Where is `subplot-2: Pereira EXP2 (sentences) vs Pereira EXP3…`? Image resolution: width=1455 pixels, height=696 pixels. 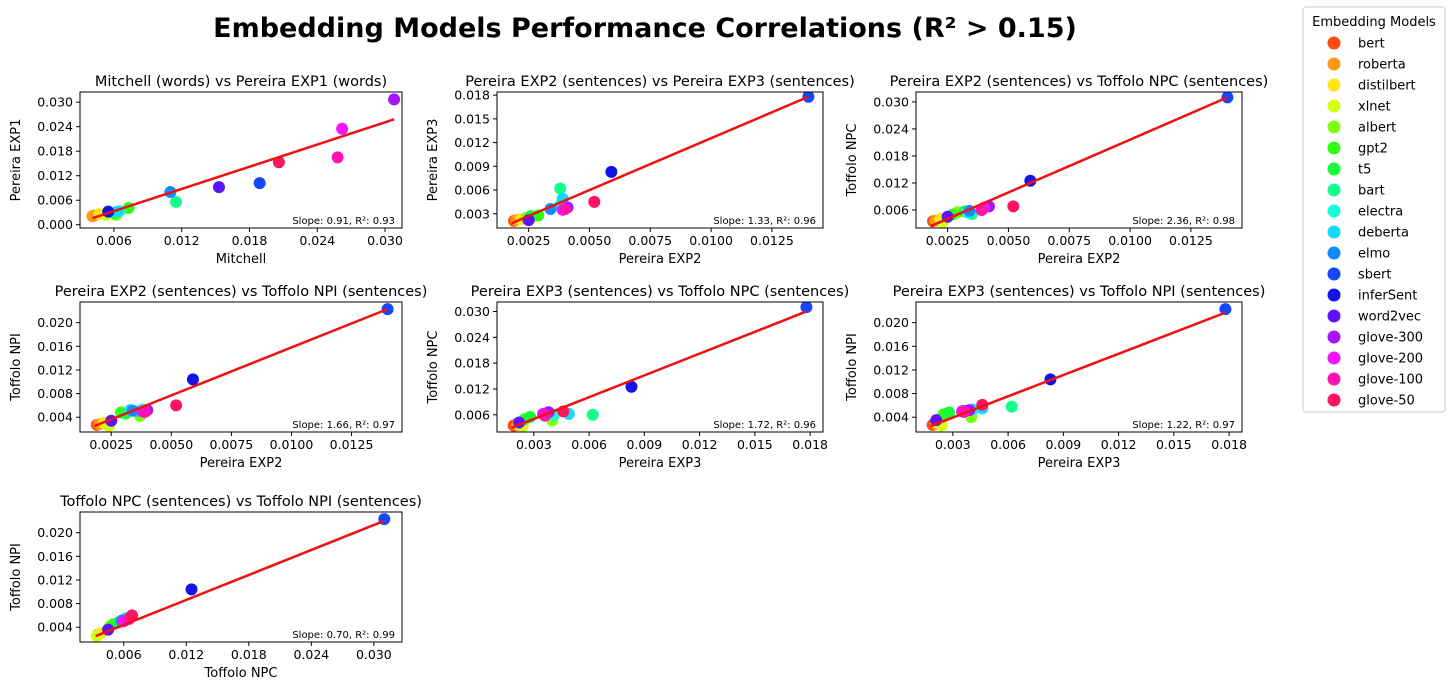
subplot-2: Pereira EXP2 (sentences) vs Pereira EXP3… is located at coordinates (640, 170).